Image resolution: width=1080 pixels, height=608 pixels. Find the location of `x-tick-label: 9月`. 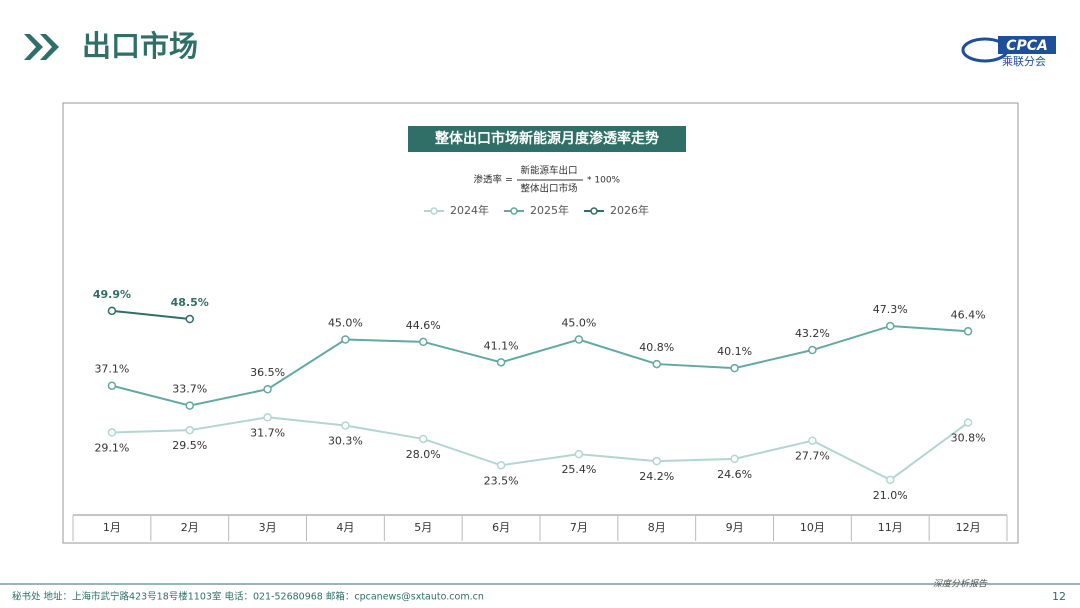

x-tick-label: 9月 is located at coordinates (735, 527).